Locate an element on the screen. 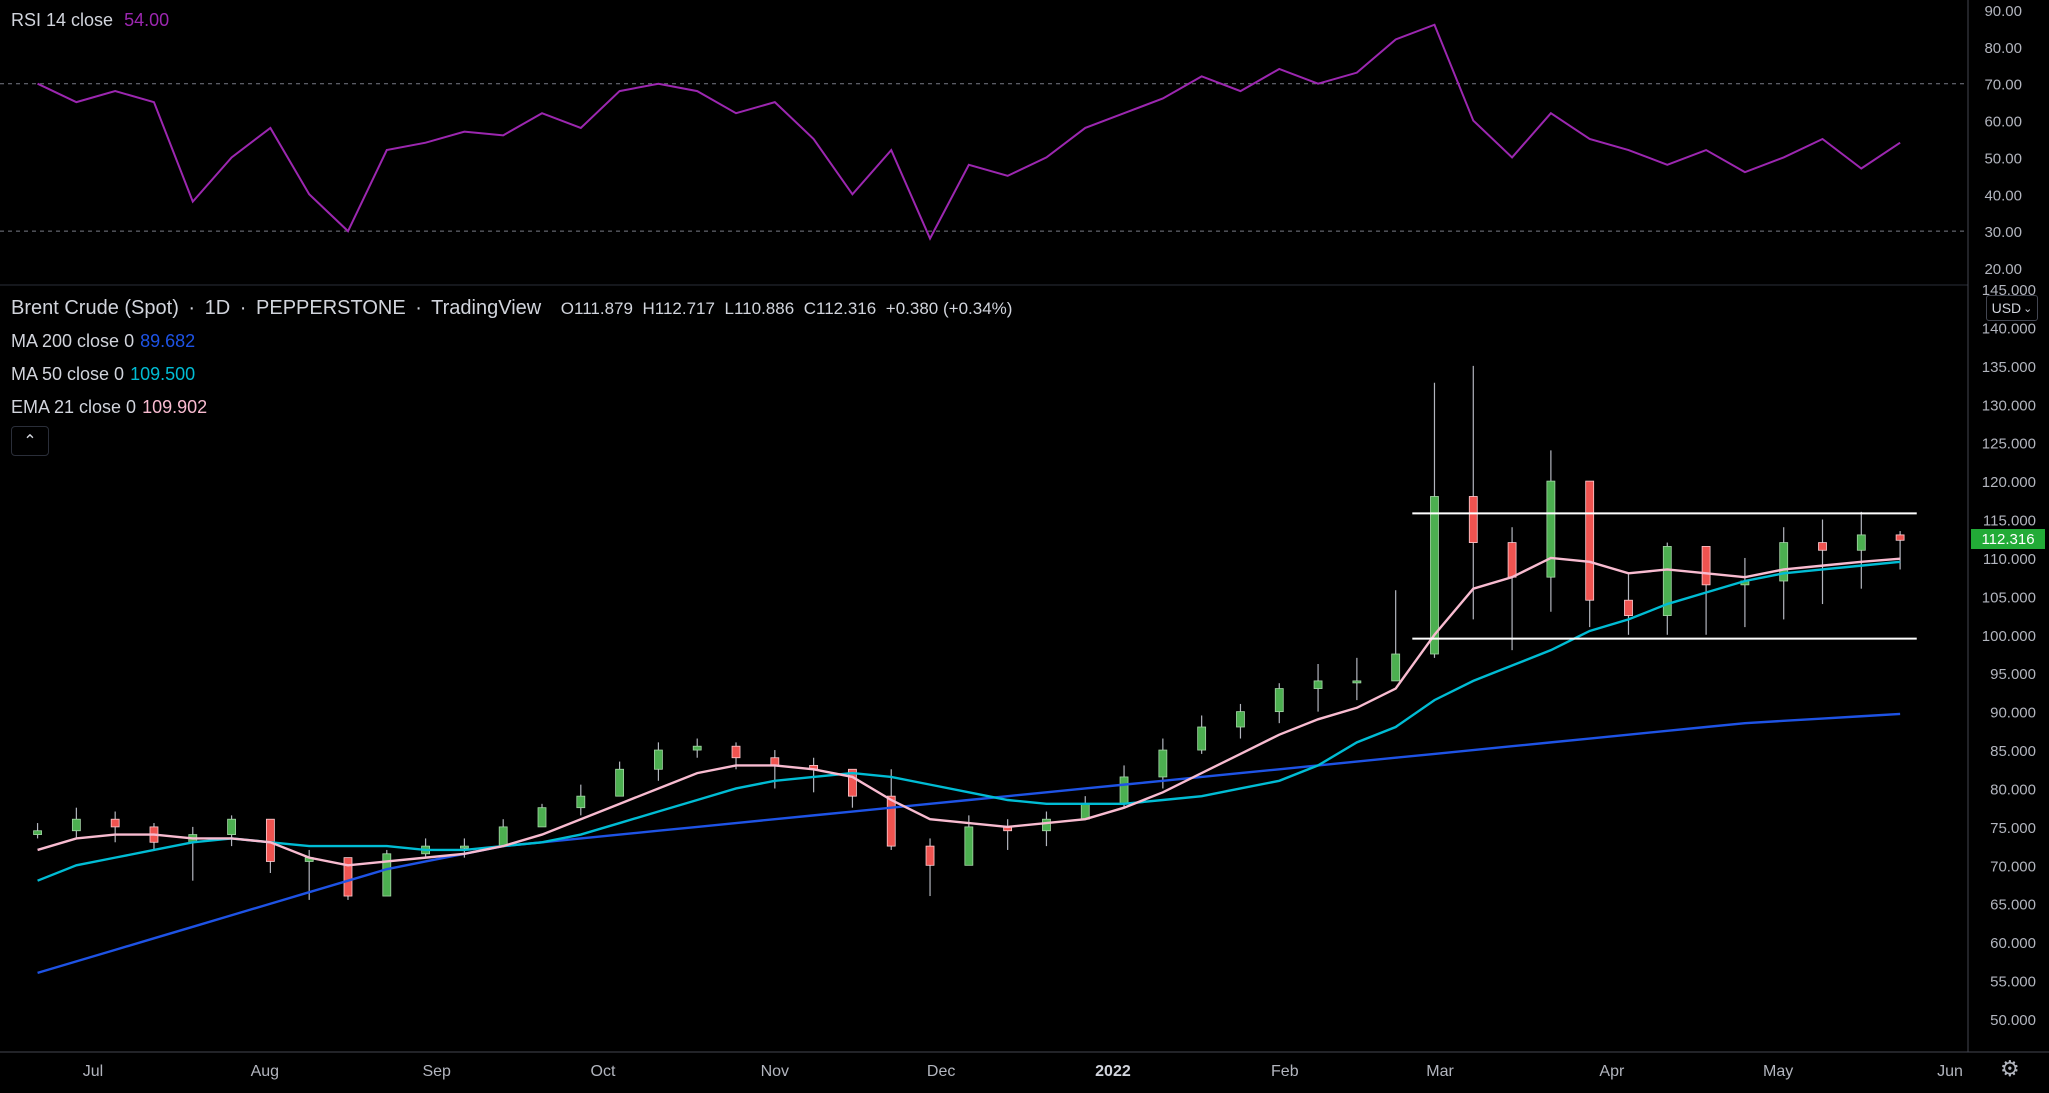 The width and height of the screenshot is (2049, 1093). rsi-axis-tick: 60.00 is located at coordinates (2003, 122).